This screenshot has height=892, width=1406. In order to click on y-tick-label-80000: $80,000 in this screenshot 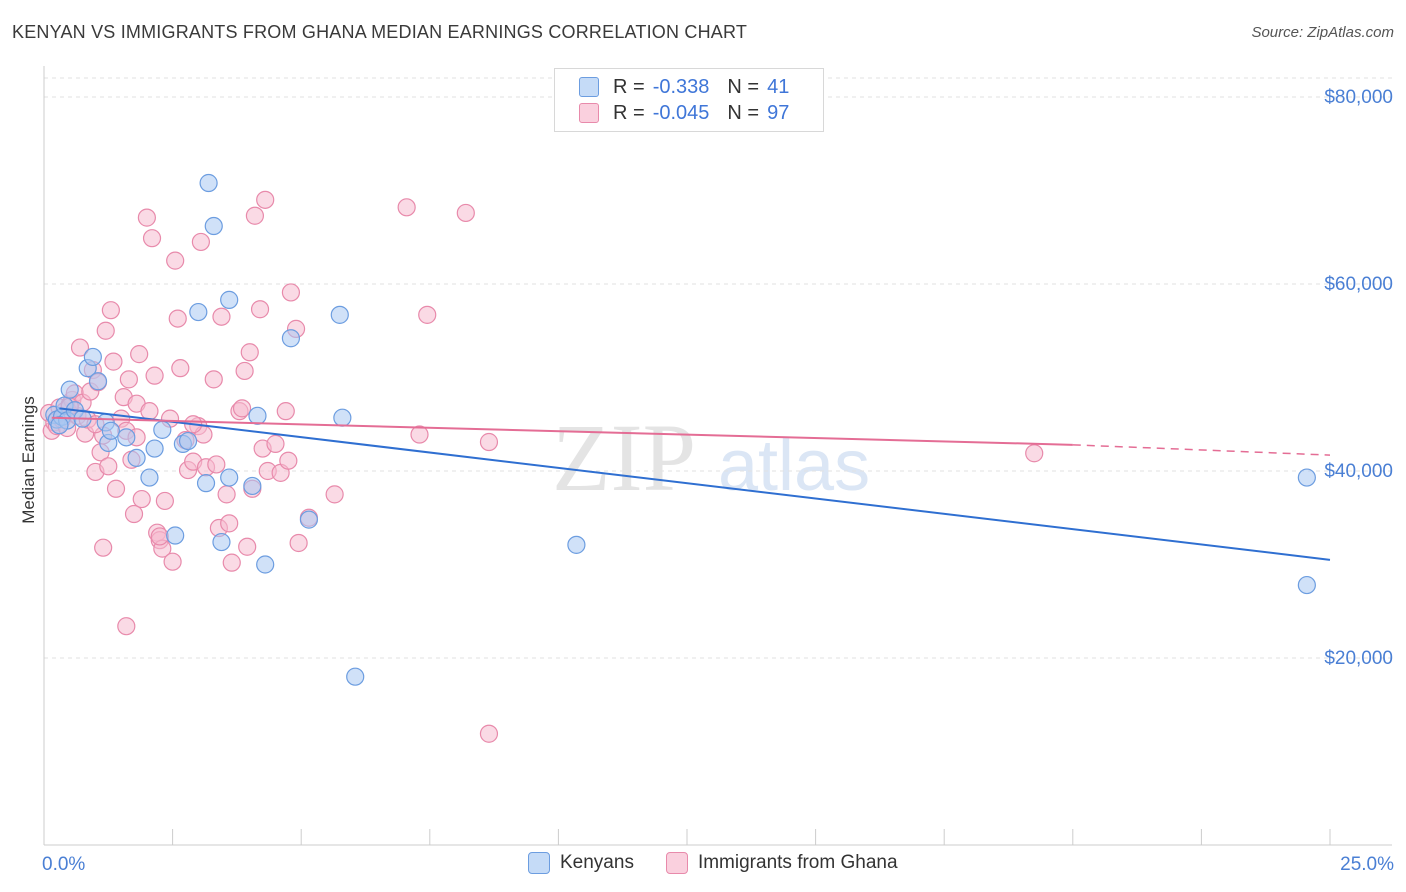, I will do `click(1358, 97)`.